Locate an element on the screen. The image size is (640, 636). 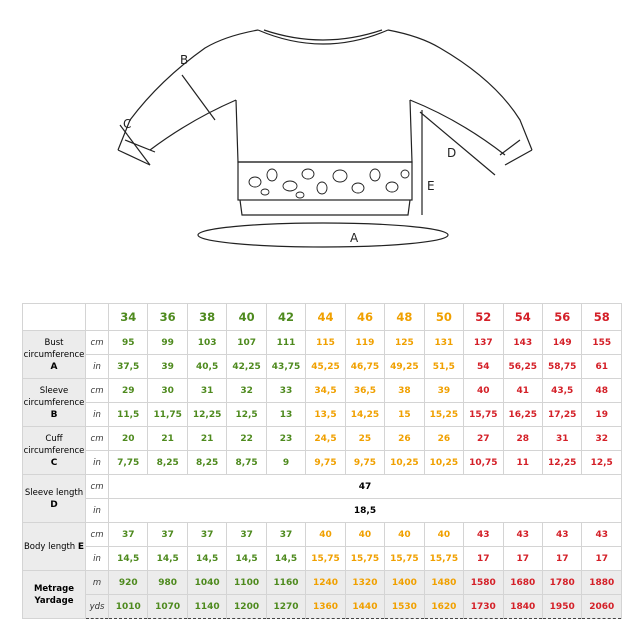
pocket-panel is located at coordinates (325, 181).